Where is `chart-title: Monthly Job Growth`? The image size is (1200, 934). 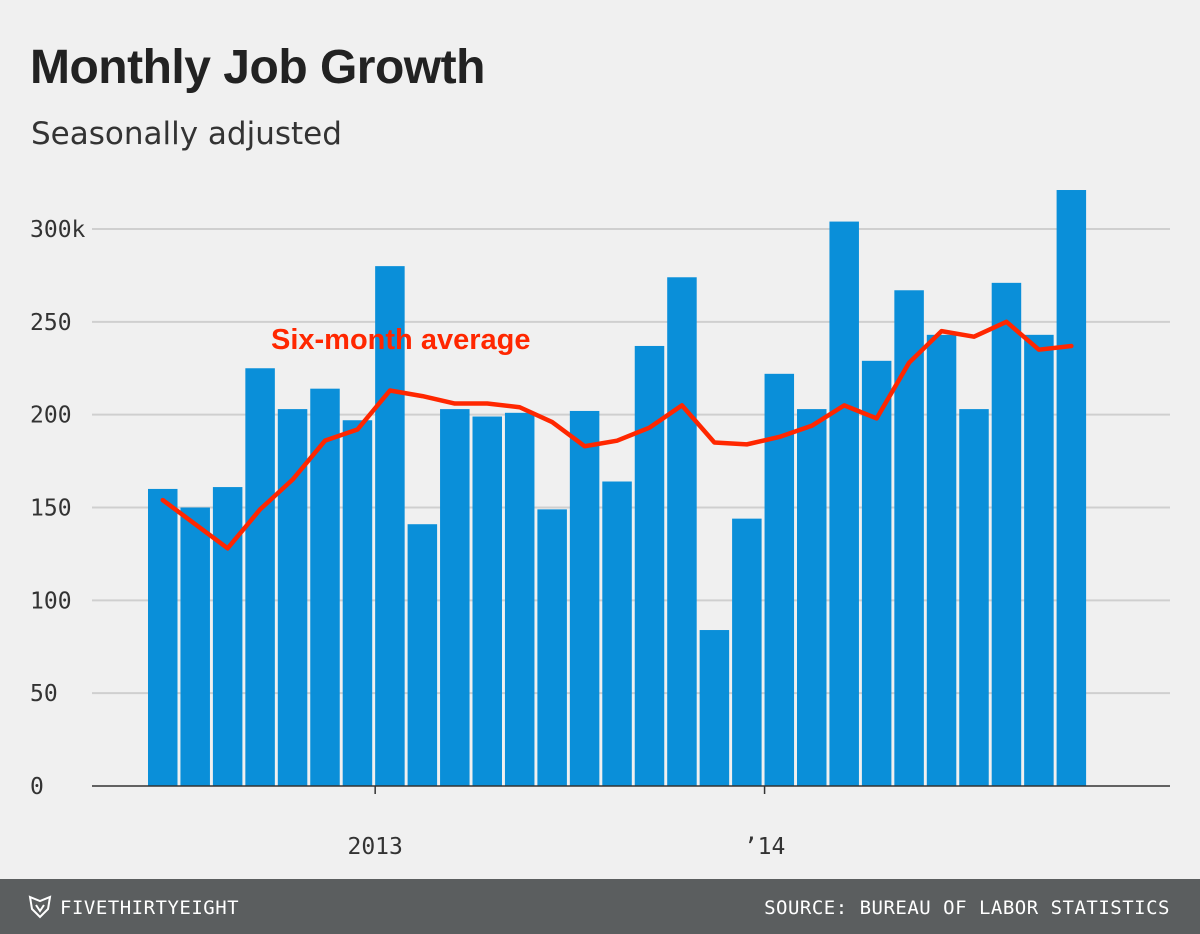 chart-title: Monthly Job Growth is located at coordinates (257, 67).